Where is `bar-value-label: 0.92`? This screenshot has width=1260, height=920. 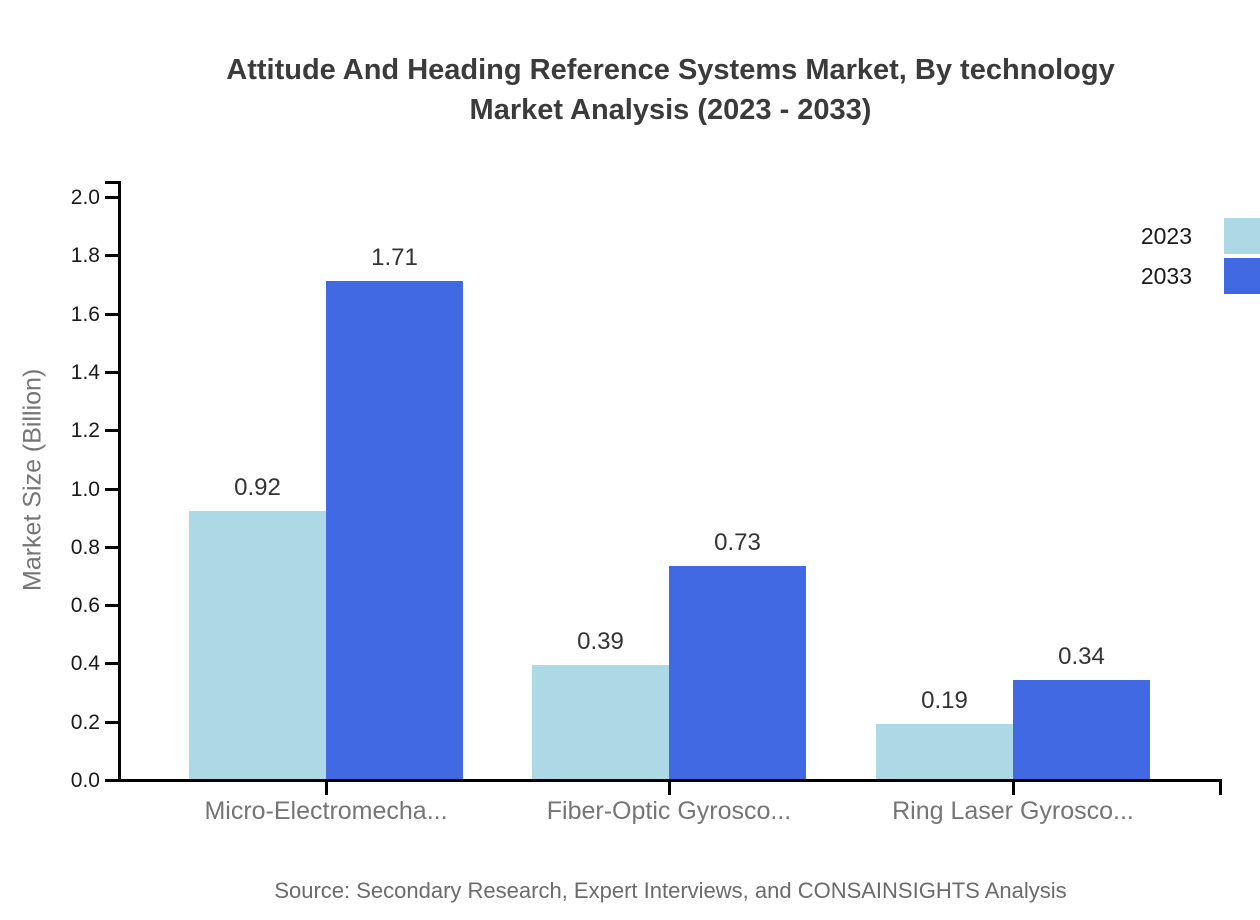
bar-value-label: 0.92 is located at coordinates (257, 487).